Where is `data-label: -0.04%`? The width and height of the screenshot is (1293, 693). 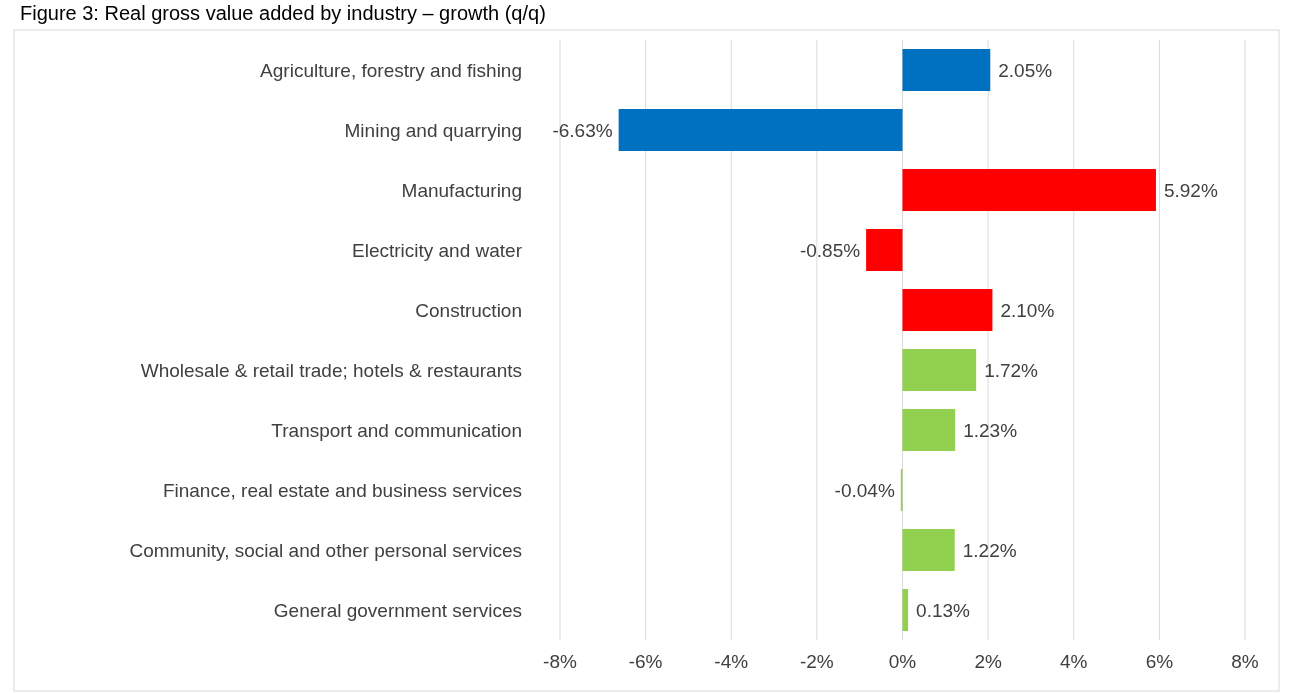
data-label: -0.04% is located at coordinates (864, 490).